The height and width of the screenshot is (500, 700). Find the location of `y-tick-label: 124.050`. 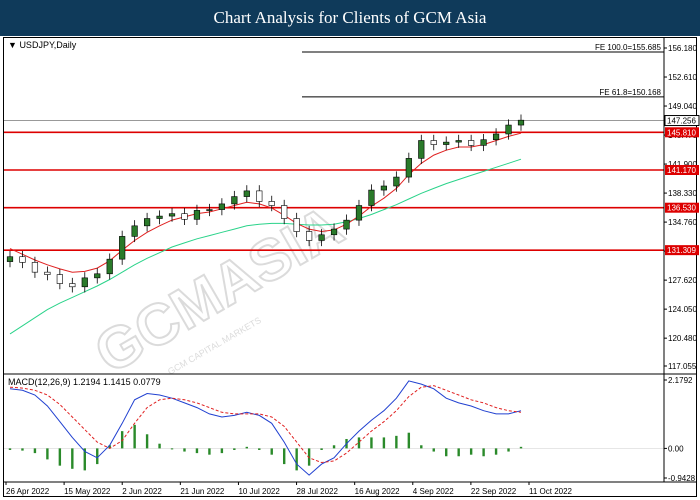

y-tick-label: 124.050 is located at coordinates (682, 309).